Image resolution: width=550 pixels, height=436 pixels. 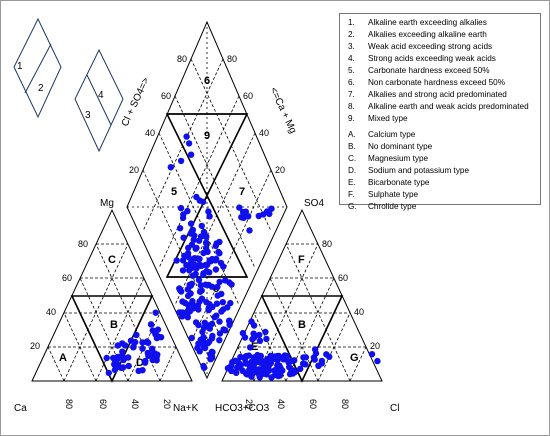 I want to click on legend-item-code: 7., so click(x=351, y=94).